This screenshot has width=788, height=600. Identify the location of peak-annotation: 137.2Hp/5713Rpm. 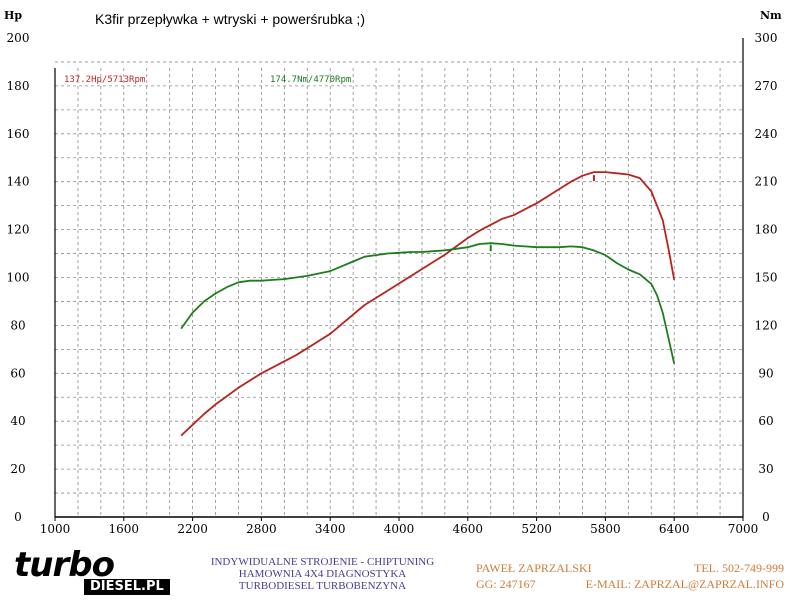
(104, 80).